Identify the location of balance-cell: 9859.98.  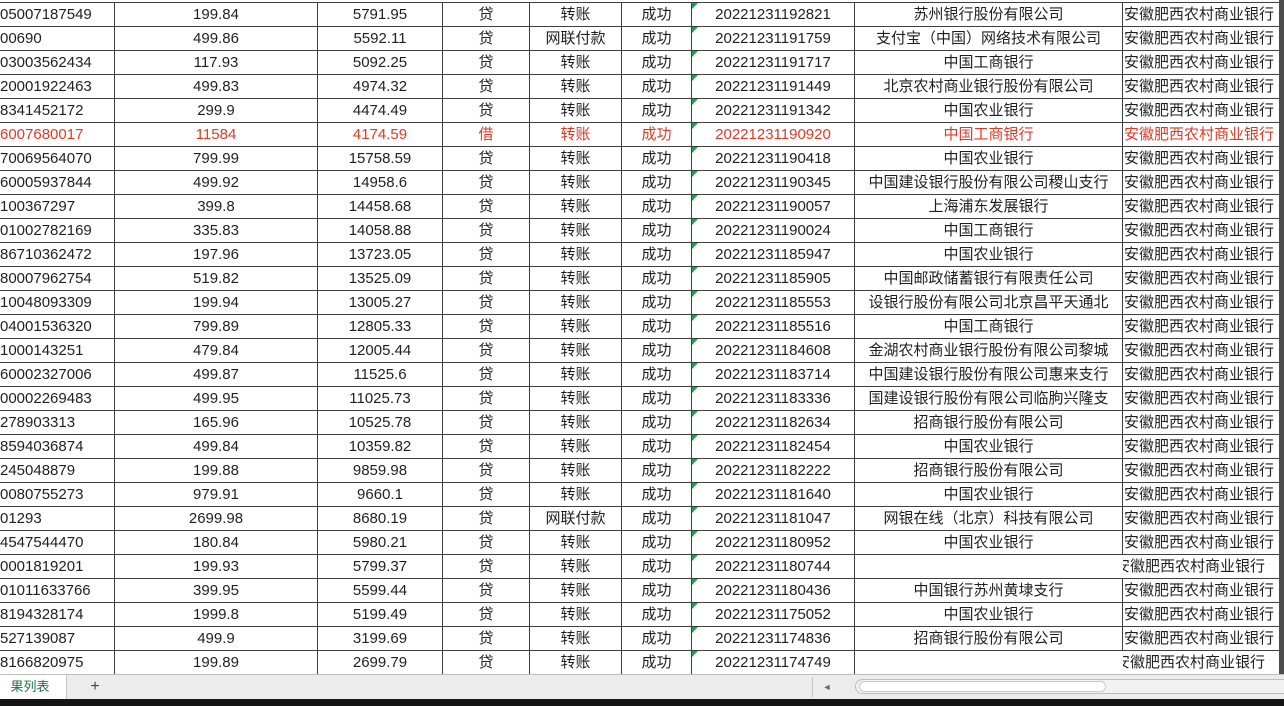
(380, 471).